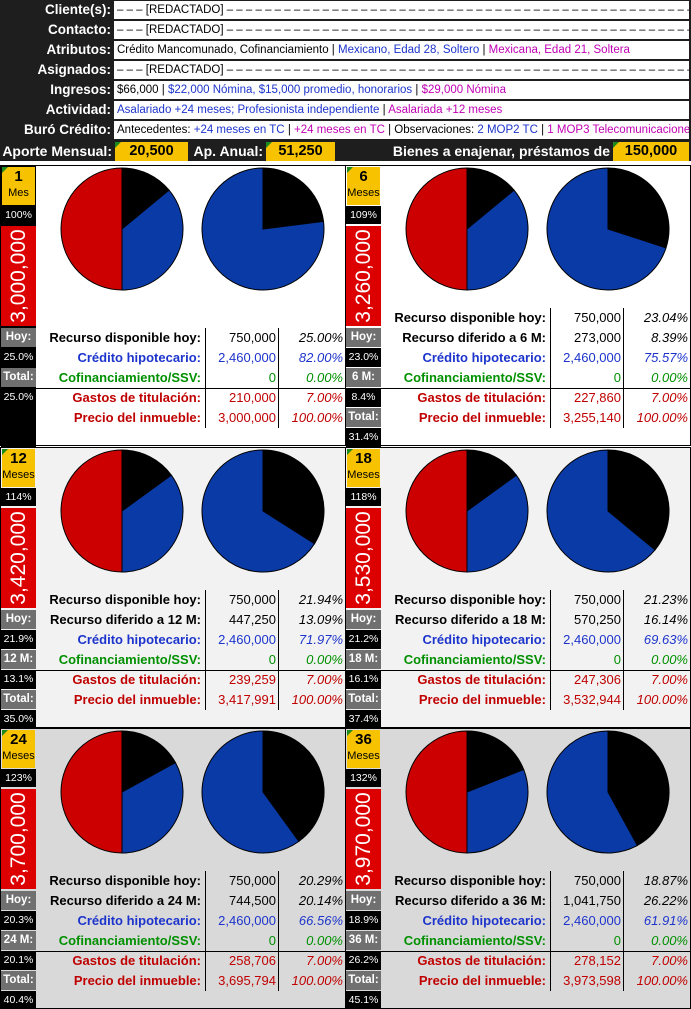  What do you see at coordinates (363, 679) in the screenshot?
I see `side-percent: 16.1%` at bounding box center [363, 679].